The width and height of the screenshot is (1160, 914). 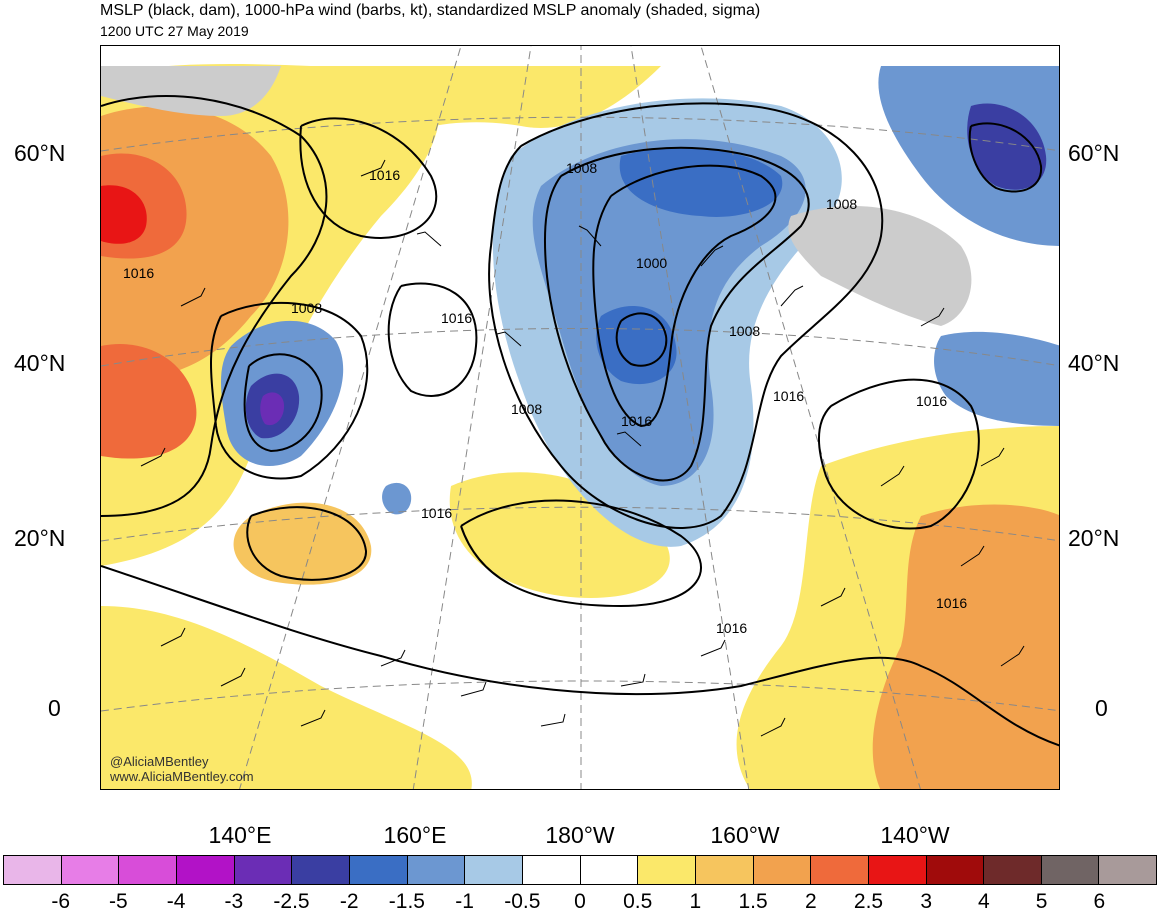 I want to click on lon-label: 160°W, so click(x=745, y=835).